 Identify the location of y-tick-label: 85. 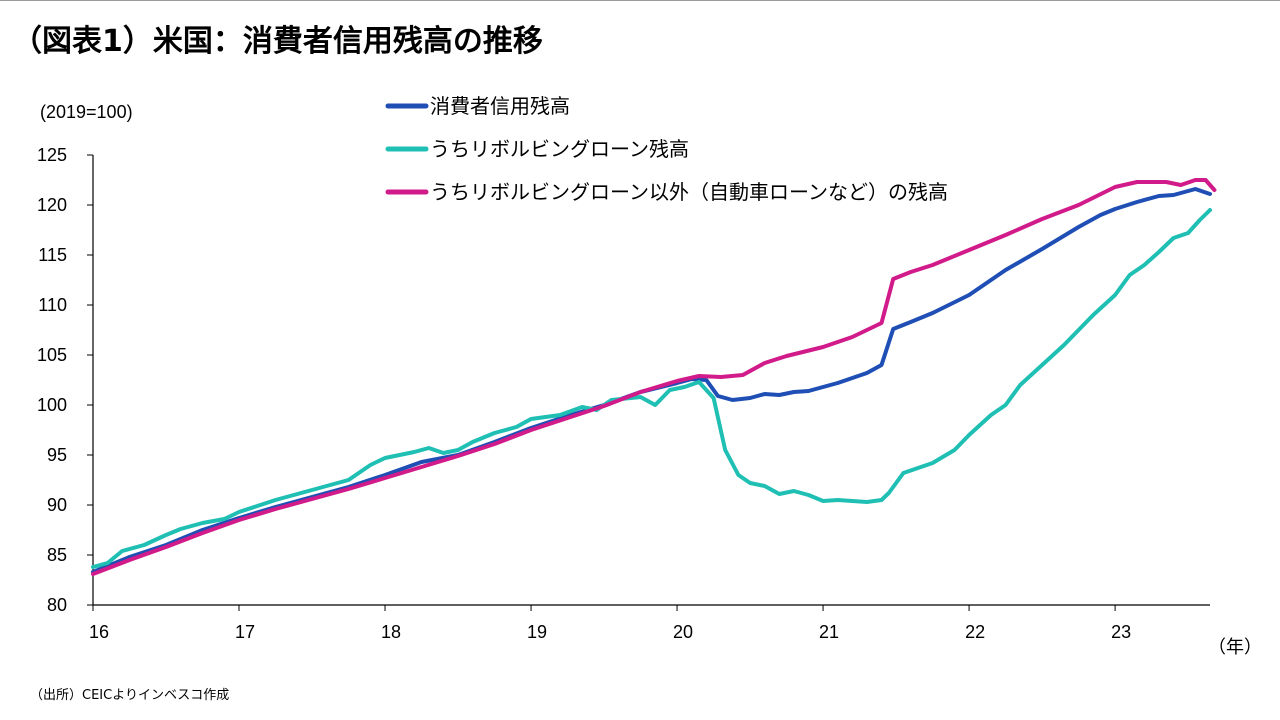
(57, 555).